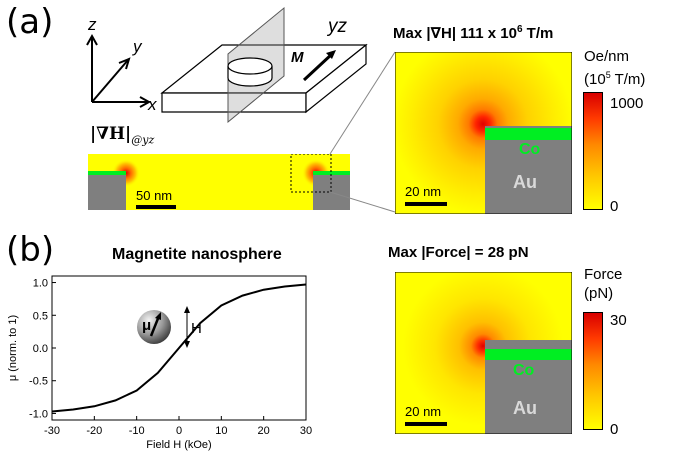 This screenshot has height=452, width=675. I want to click on magnetization-curve, so click(179, 348).